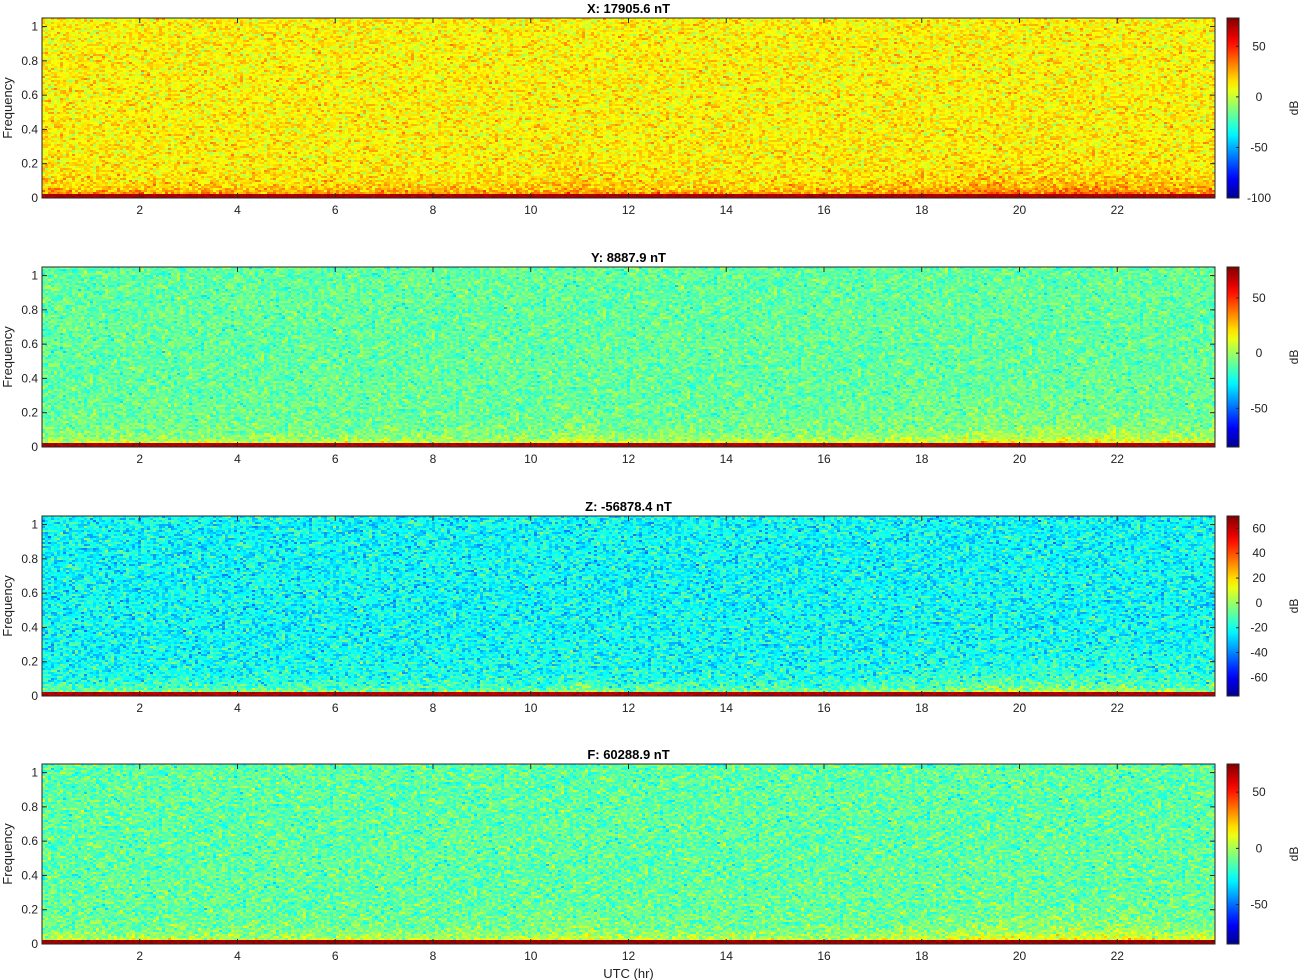 Image resolution: width=1305 pixels, height=980 pixels. What do you see at coordinates (1263, 606) in the screenshot?
I see `colorbar: -60 -40 -20 0 20 40 60 dB` at bounding box center [1263, 606].